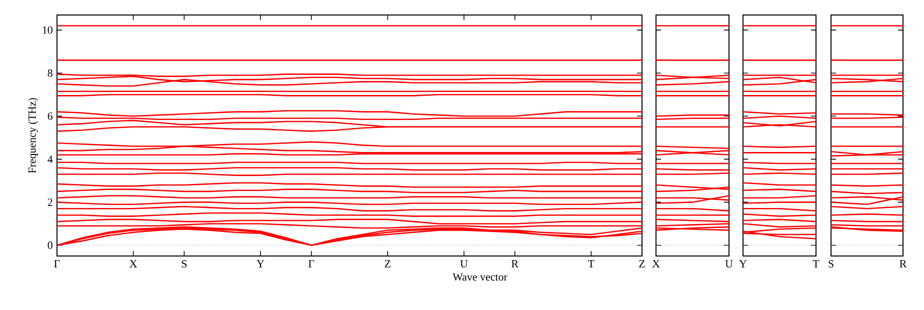 The height and width of the screenshot is (310, 924). I want to click on y-tick-label: 10, so click(47, 30).